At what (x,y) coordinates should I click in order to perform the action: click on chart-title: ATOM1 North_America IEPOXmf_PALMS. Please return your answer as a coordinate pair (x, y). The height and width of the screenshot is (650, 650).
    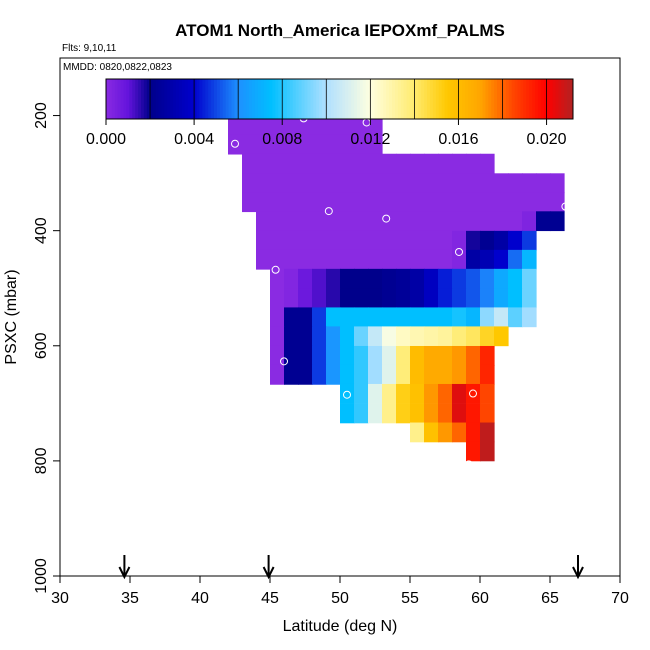
    Looking at the image, I should click on (340, 30).